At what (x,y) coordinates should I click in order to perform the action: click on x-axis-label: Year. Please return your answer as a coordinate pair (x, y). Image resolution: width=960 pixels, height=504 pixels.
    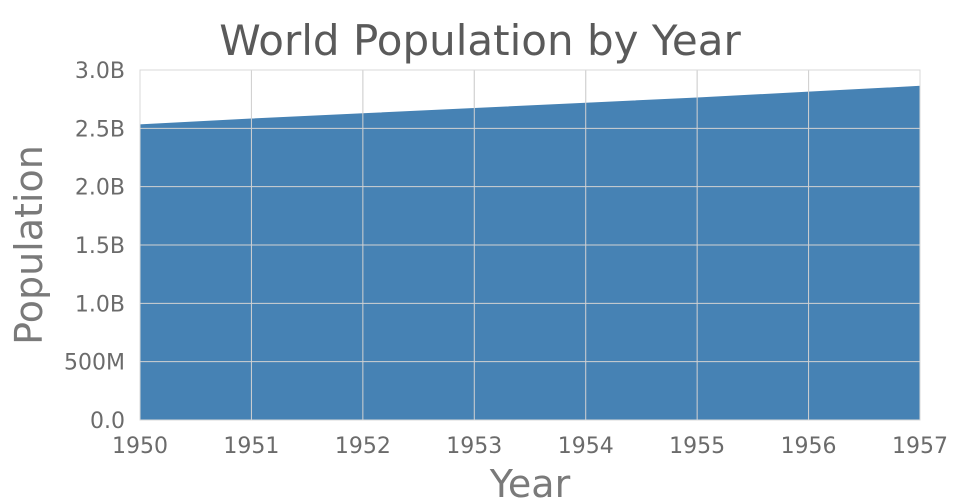
    Looking at the image, I should click on (530, 481).